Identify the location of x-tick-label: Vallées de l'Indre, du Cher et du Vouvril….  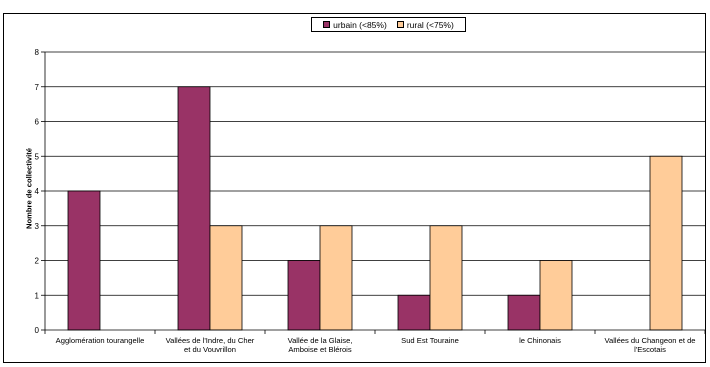
(210, 345).